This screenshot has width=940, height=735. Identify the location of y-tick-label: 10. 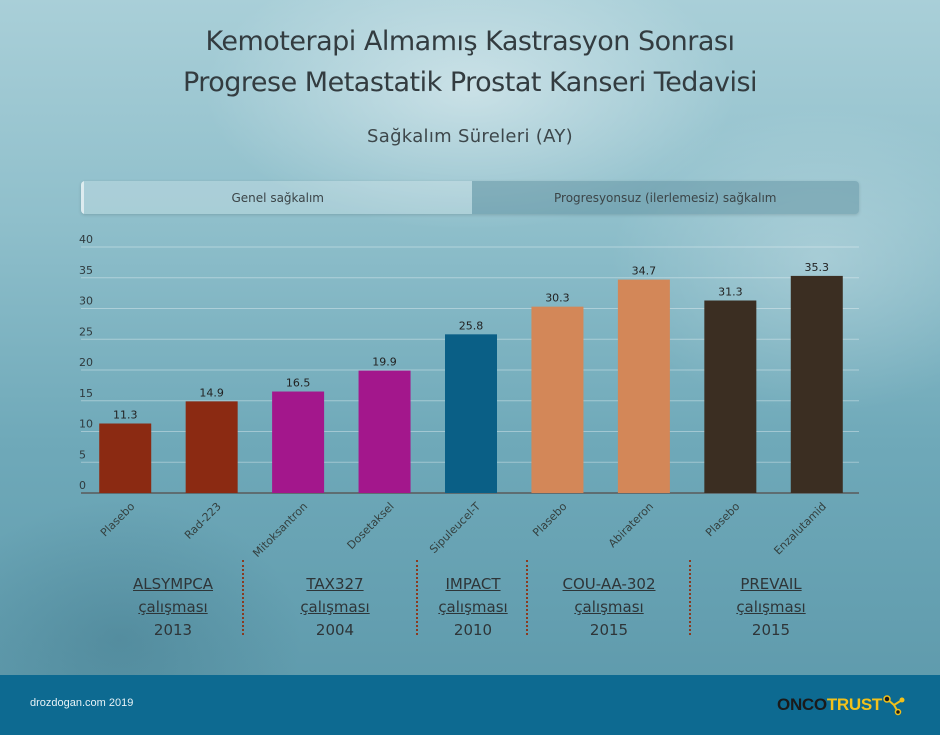
(86, 424).